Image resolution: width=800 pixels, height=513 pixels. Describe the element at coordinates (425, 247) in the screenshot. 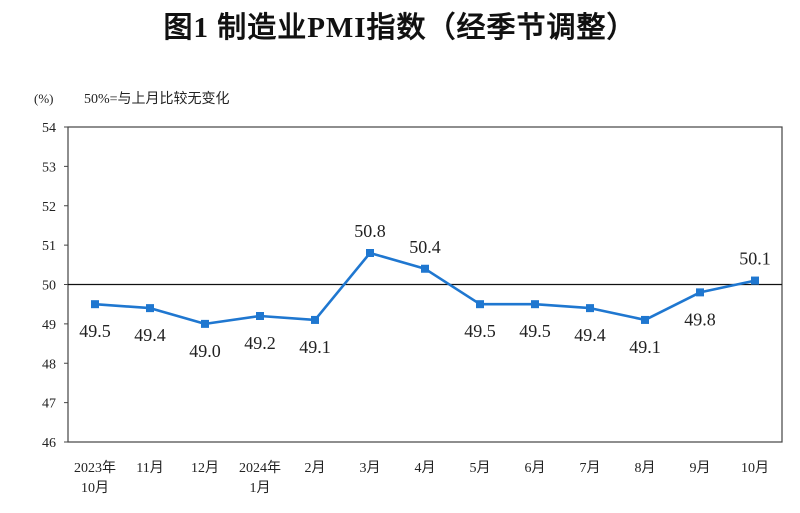

I see `data-label: 50.4` at that location.